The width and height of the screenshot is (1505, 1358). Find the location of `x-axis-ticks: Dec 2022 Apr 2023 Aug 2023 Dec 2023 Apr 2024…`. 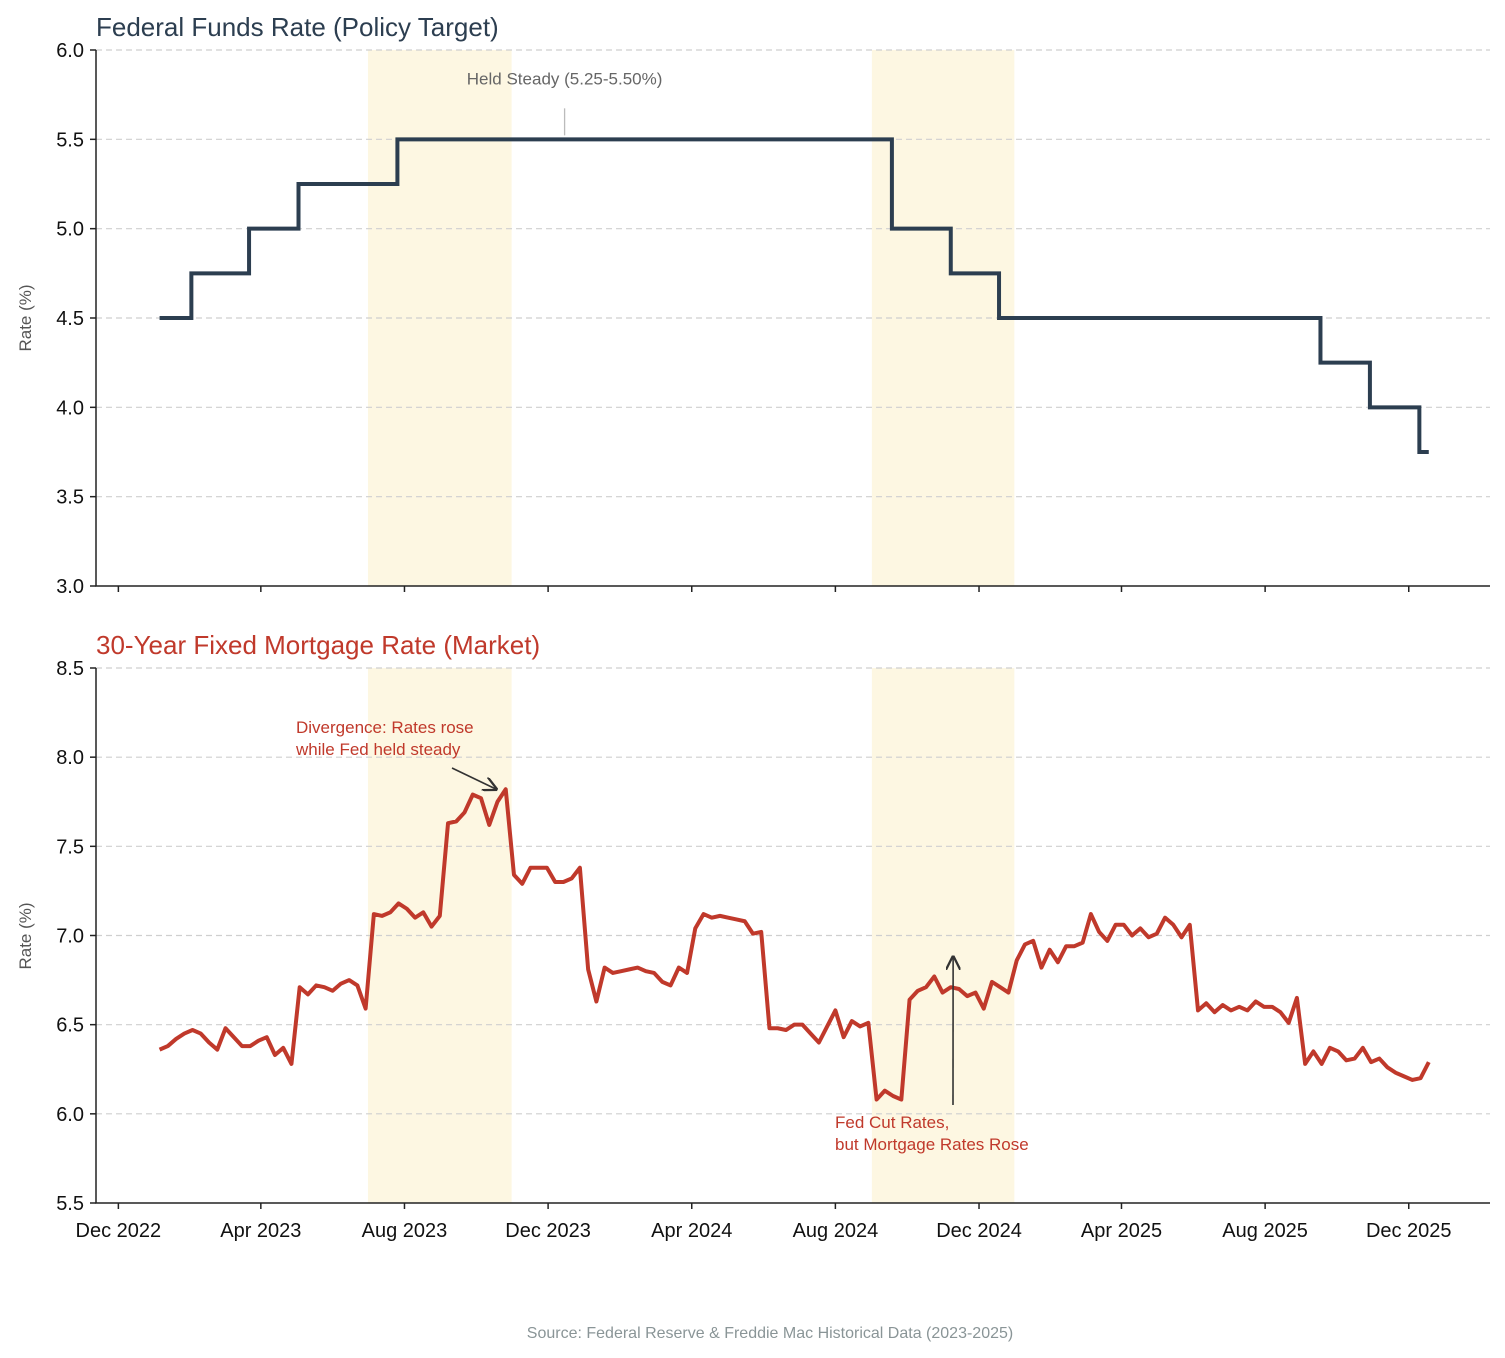

x-axis-ticks: Dec 2022 Apr 2023 Aug 2023 Dec 2023 Apr 2024… is located at coordinates (764, 1222).